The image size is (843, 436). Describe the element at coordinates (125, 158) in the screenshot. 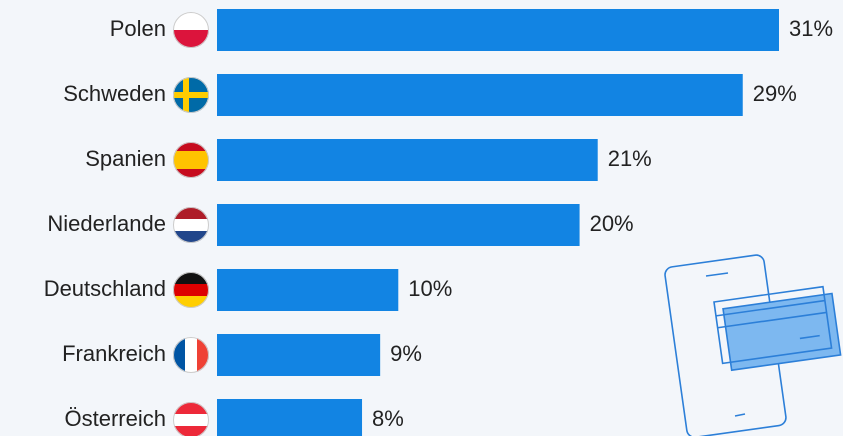

I see `category-label: Spanien` at that location.